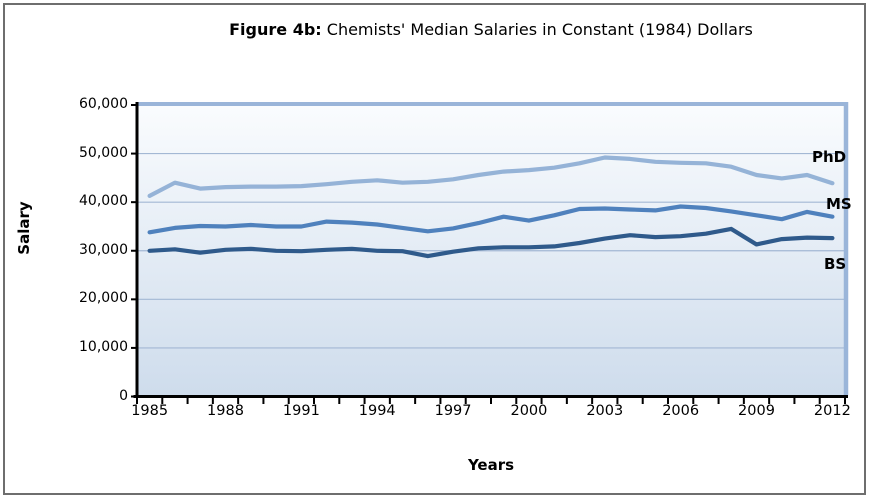 The width and height of the screenshot is (869, 498). What do you see at coordinates (491, 465) in the screenshot?
I see `x-axis-title: Years` at bounding box center [491, 465].